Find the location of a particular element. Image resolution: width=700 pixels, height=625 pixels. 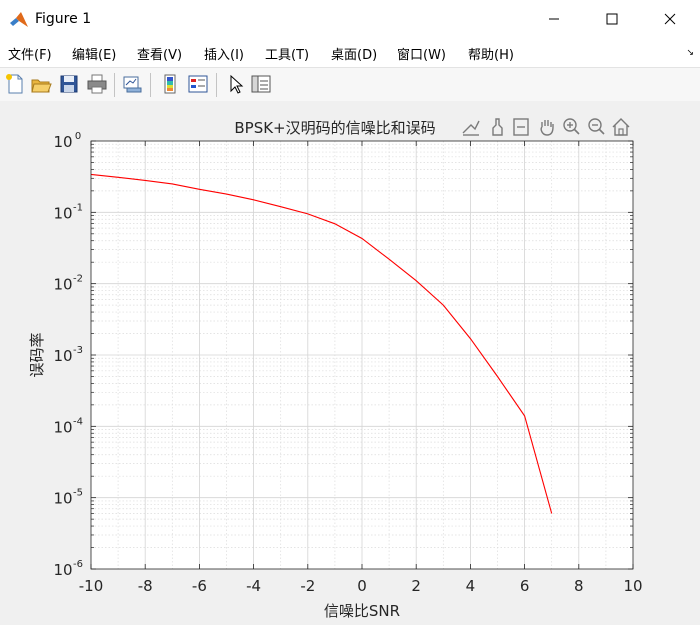

menu-desktop: 桌面(D) is located at coordinates (354, 55).